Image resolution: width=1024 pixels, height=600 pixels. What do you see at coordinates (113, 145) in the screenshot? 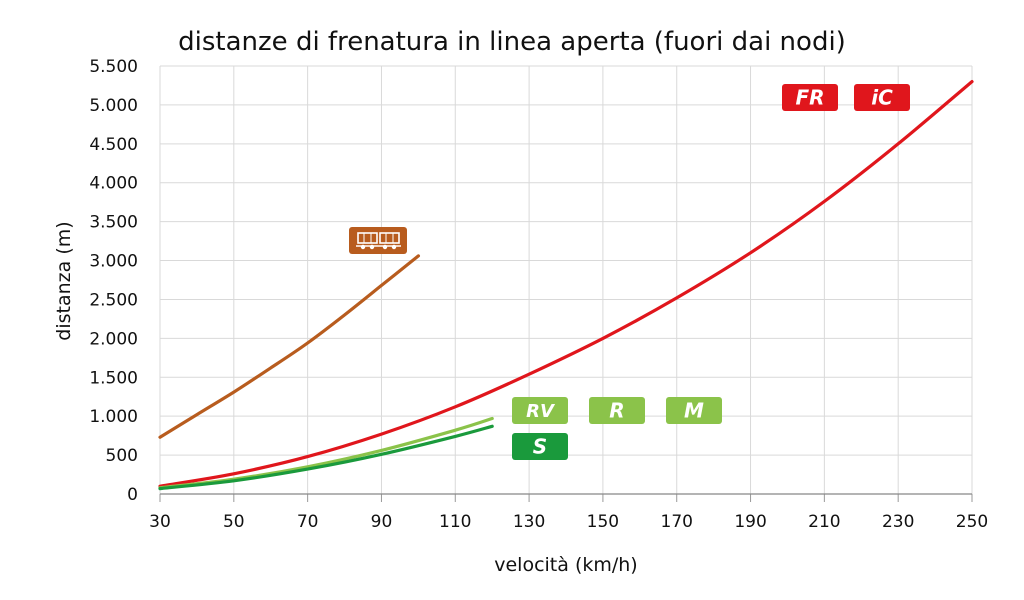
I see `y-tick-label: 4.500` at bounding box center [113, 145].